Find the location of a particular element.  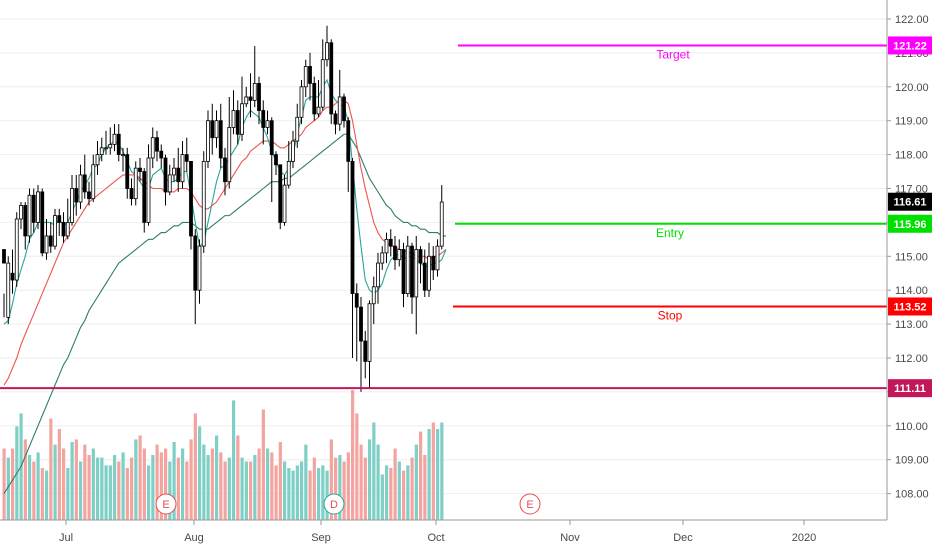

event-marker-label: E is located at coordinates (529, 505).